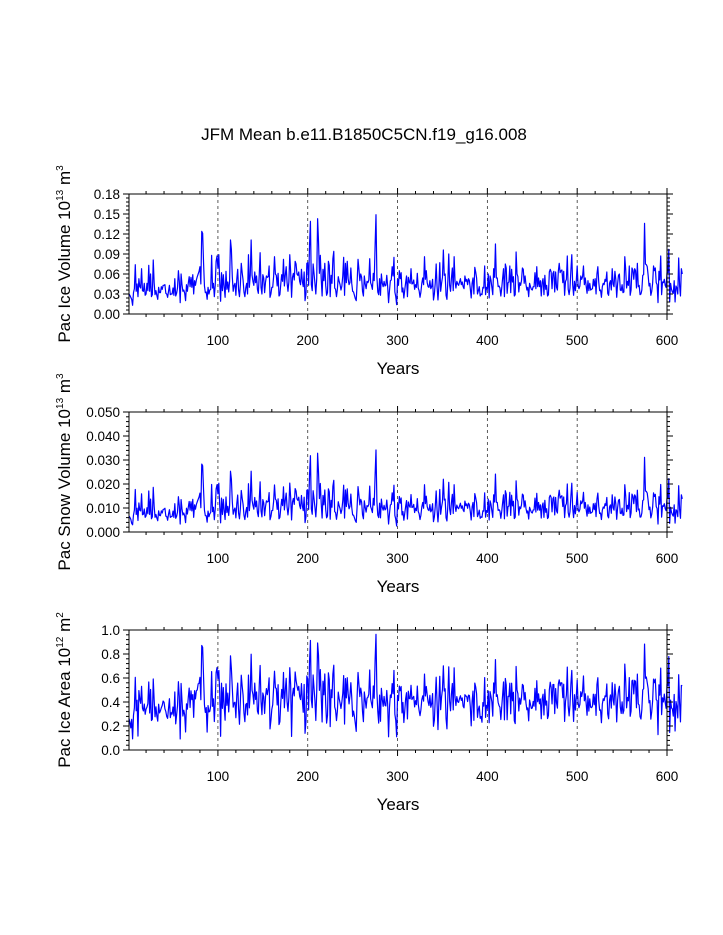 The image size is (723, 935). I want to click on y-tick-label: 0.18, so click(107, 194).